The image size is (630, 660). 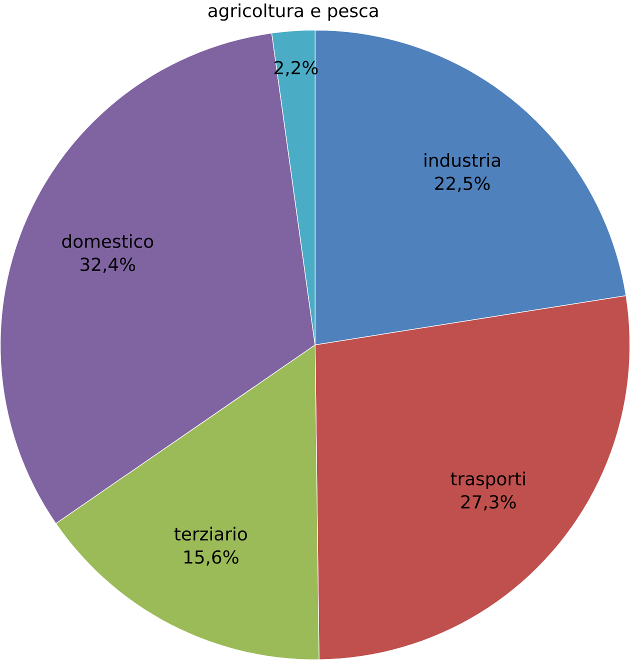 I want to click on slice-label: trasporti, so click(x=487, y=480).